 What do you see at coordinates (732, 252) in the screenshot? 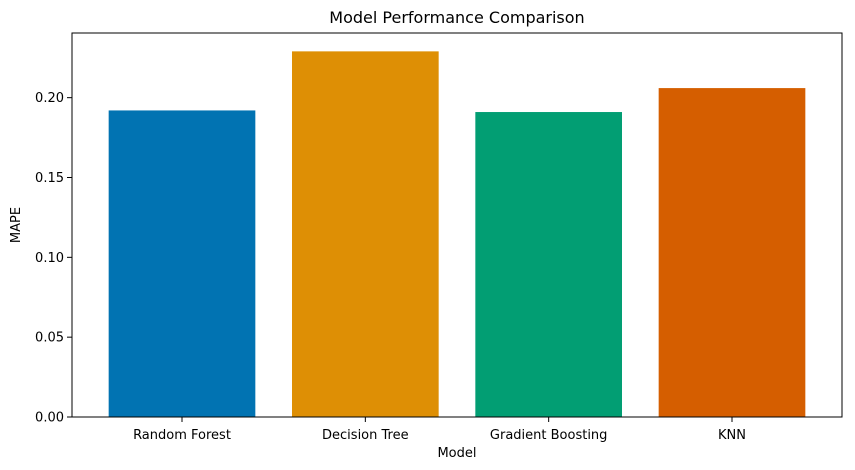
I see `bar-knn` at bounding box center [732, 252].